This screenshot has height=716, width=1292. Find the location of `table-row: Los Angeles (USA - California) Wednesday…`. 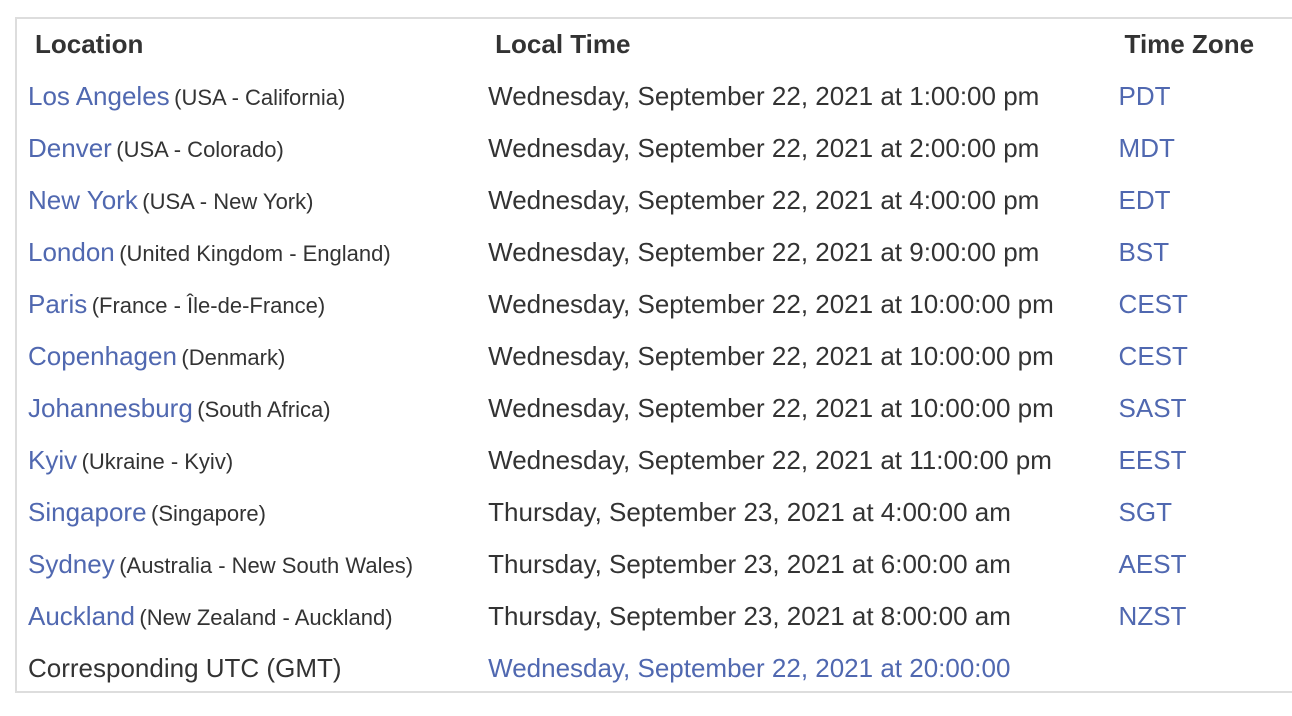

table-row: Los Angeles (USA - California) Wednesday… is located at coordinates (653, 96).